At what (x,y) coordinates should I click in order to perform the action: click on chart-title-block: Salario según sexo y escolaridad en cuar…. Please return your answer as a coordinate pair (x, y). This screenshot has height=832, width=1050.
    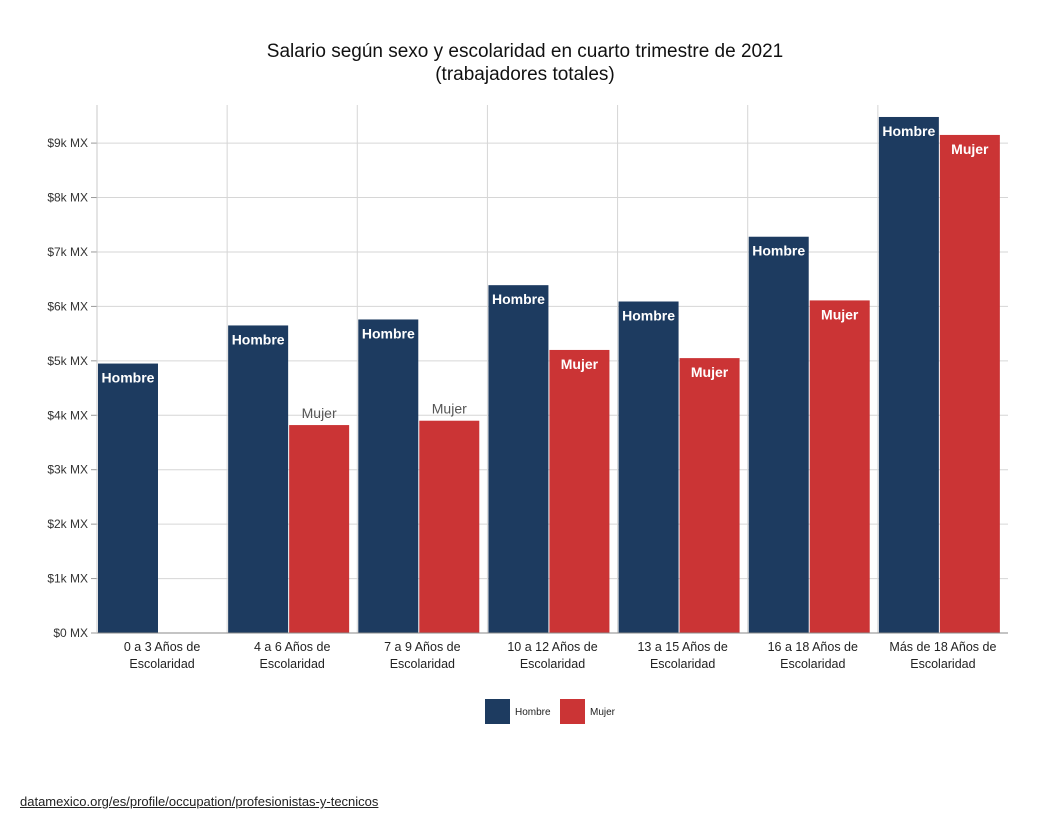
    Looking at the image, I should click on (525, 63).